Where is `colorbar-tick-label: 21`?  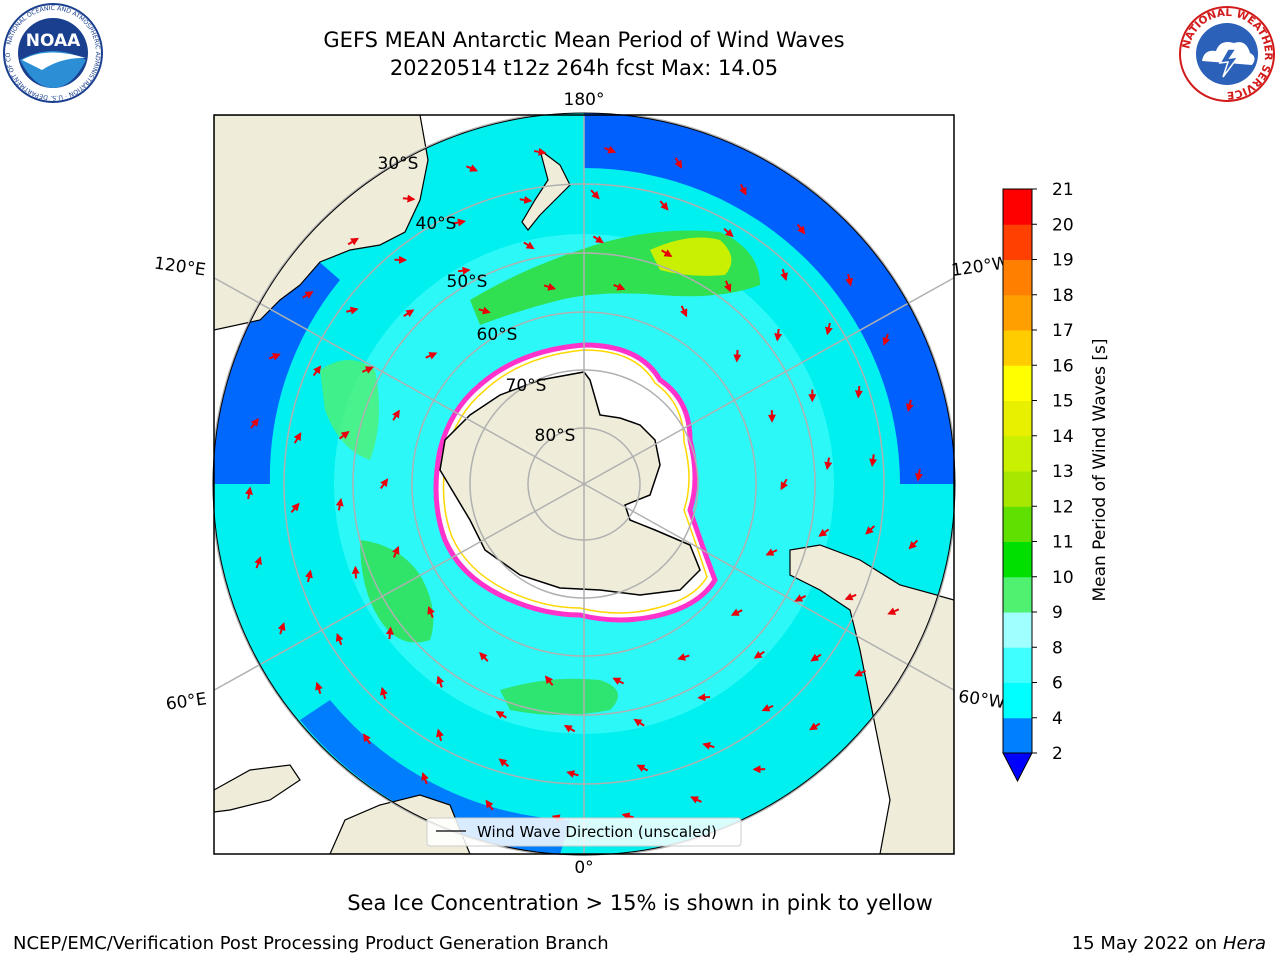 colorbar-tick-label: 21 is located at coordinates (1063, 190).